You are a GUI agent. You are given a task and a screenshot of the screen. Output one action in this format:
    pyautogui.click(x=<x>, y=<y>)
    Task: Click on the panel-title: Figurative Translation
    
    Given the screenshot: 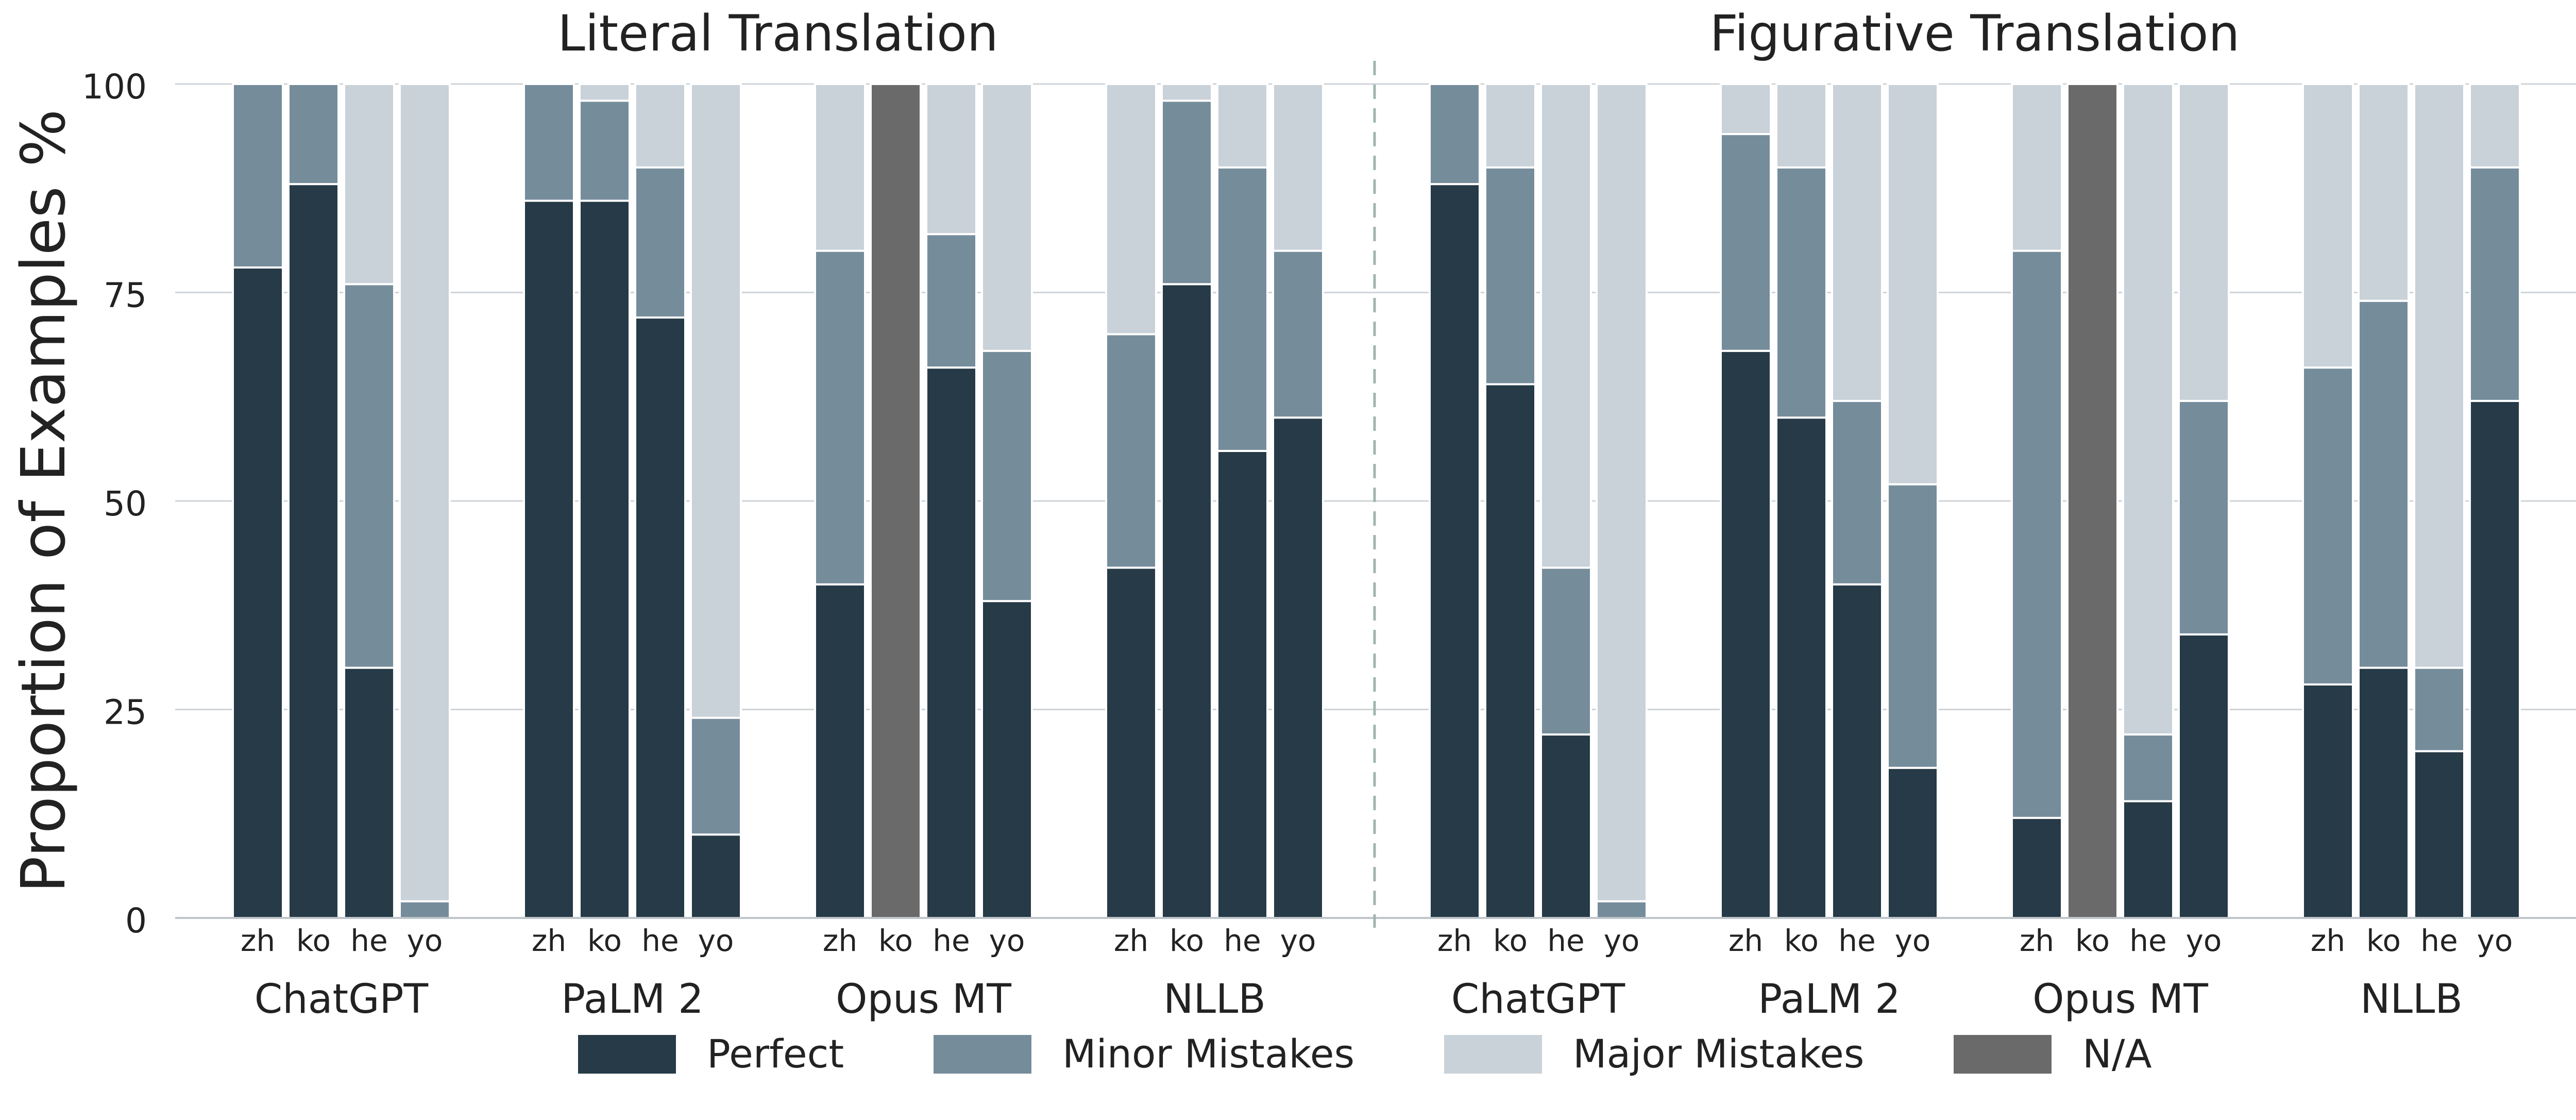 What is the action you would take?
    pyautogui.click(x=1975, y=33)
    